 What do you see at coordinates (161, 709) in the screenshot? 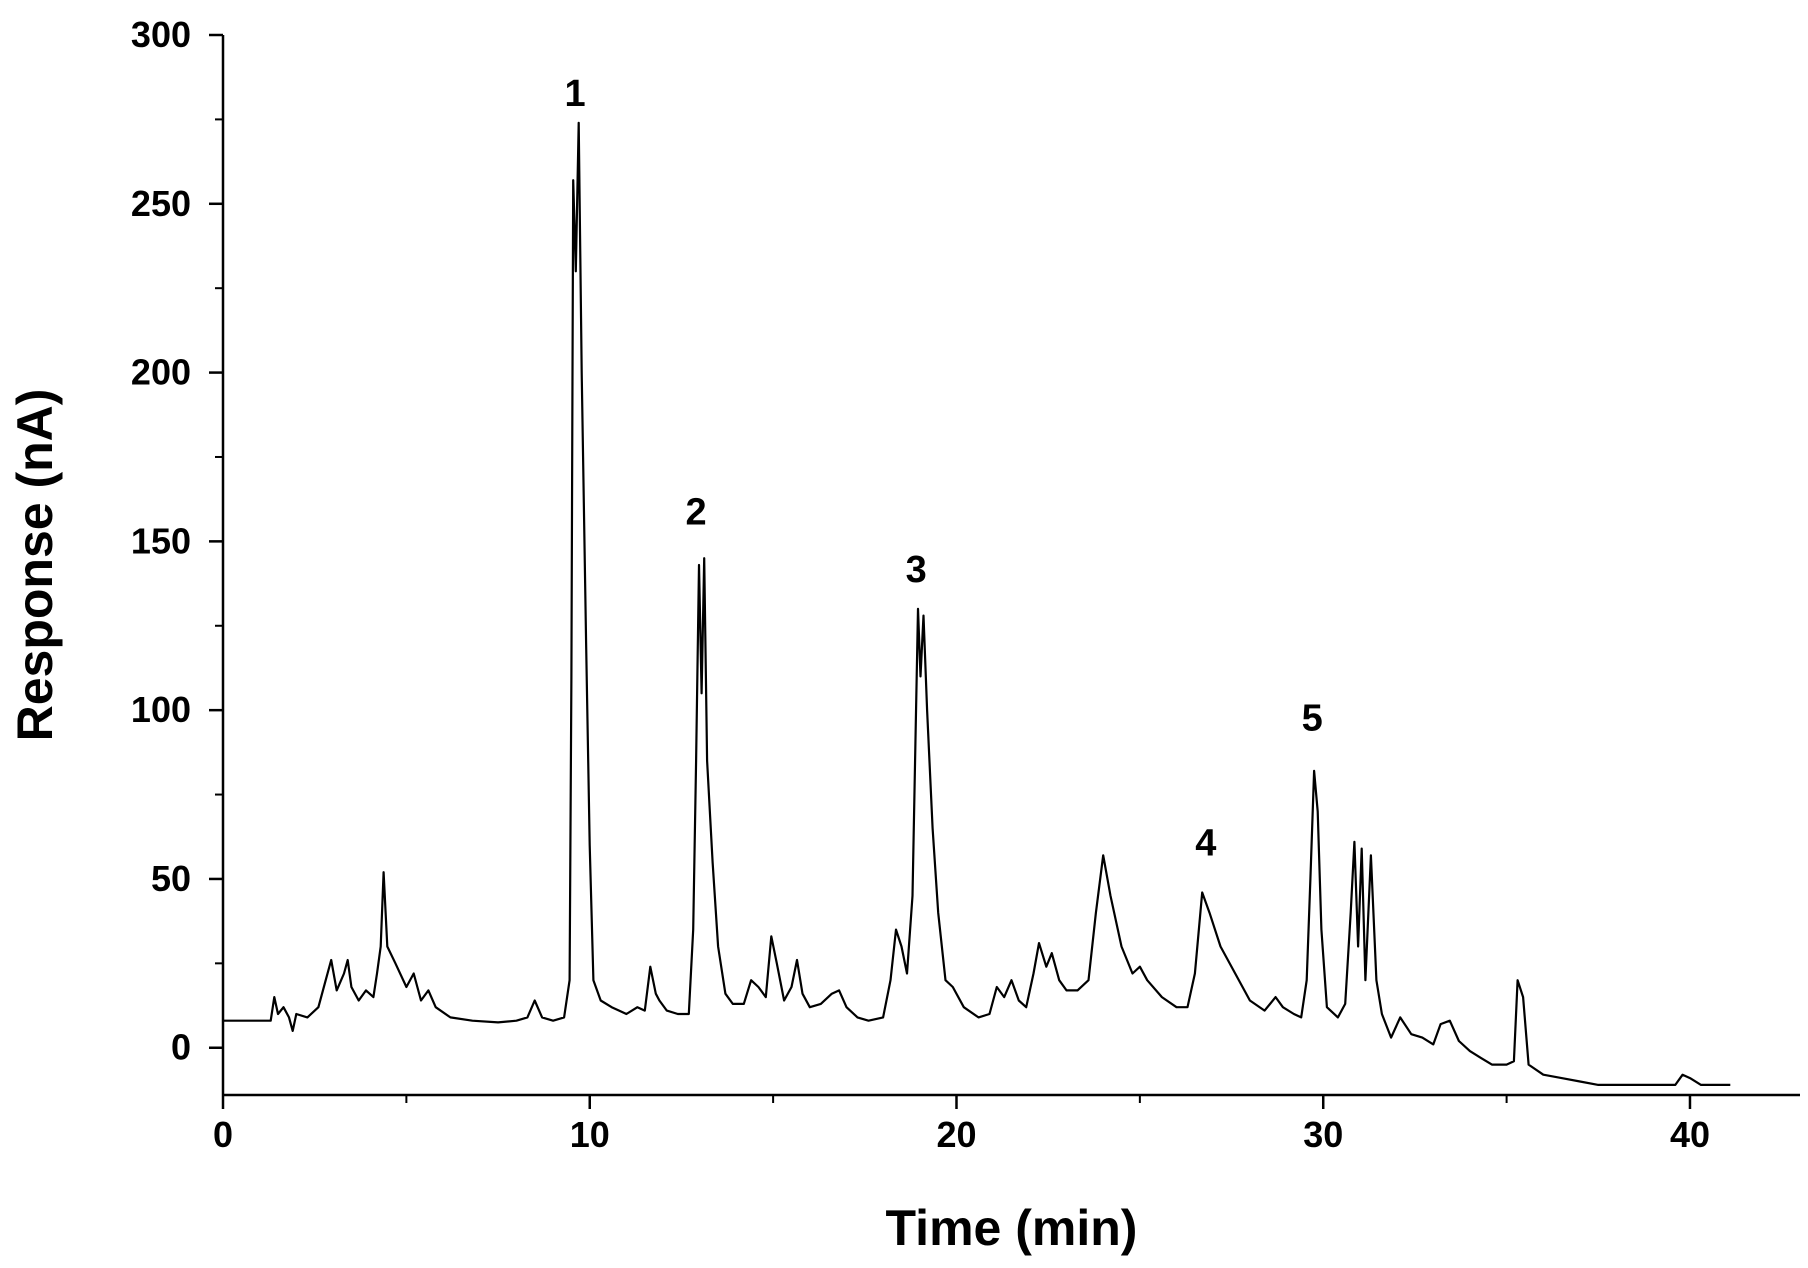
I see `y-tick-label-100: 100` at bounding box center [161, 709].